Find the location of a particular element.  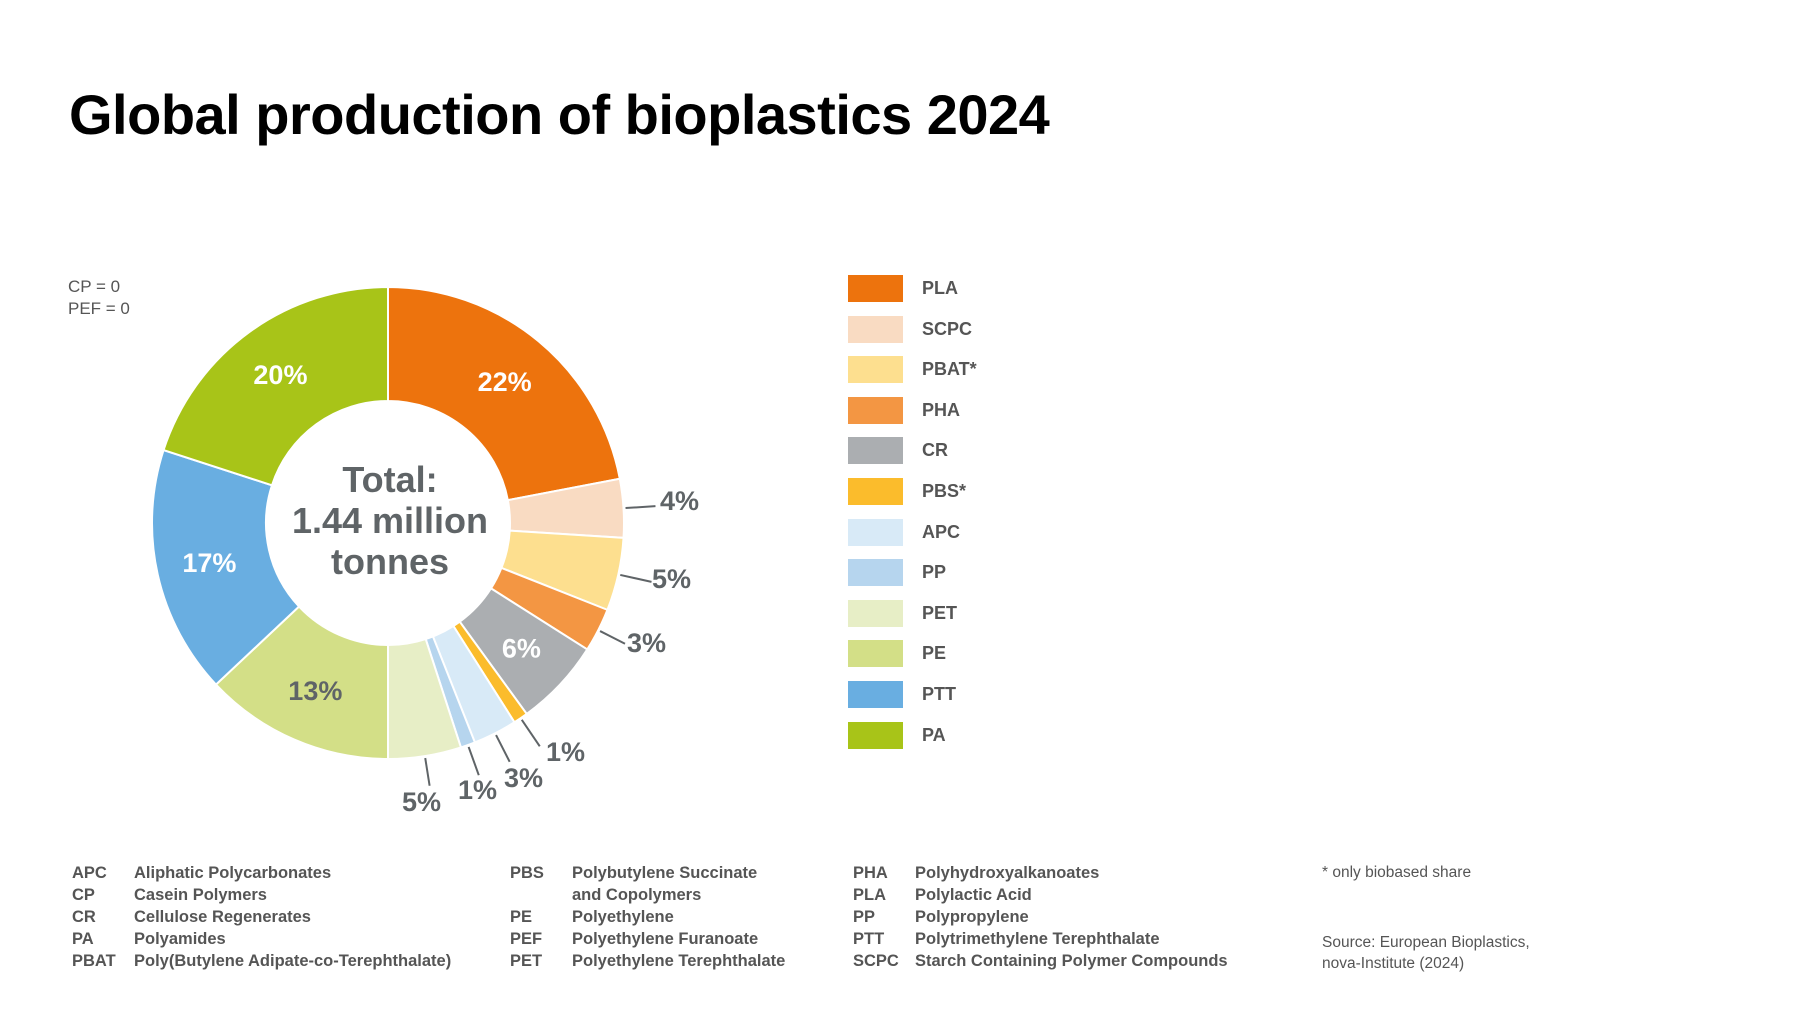

abbreviation-code: PET is located at coordinates (526, 961).